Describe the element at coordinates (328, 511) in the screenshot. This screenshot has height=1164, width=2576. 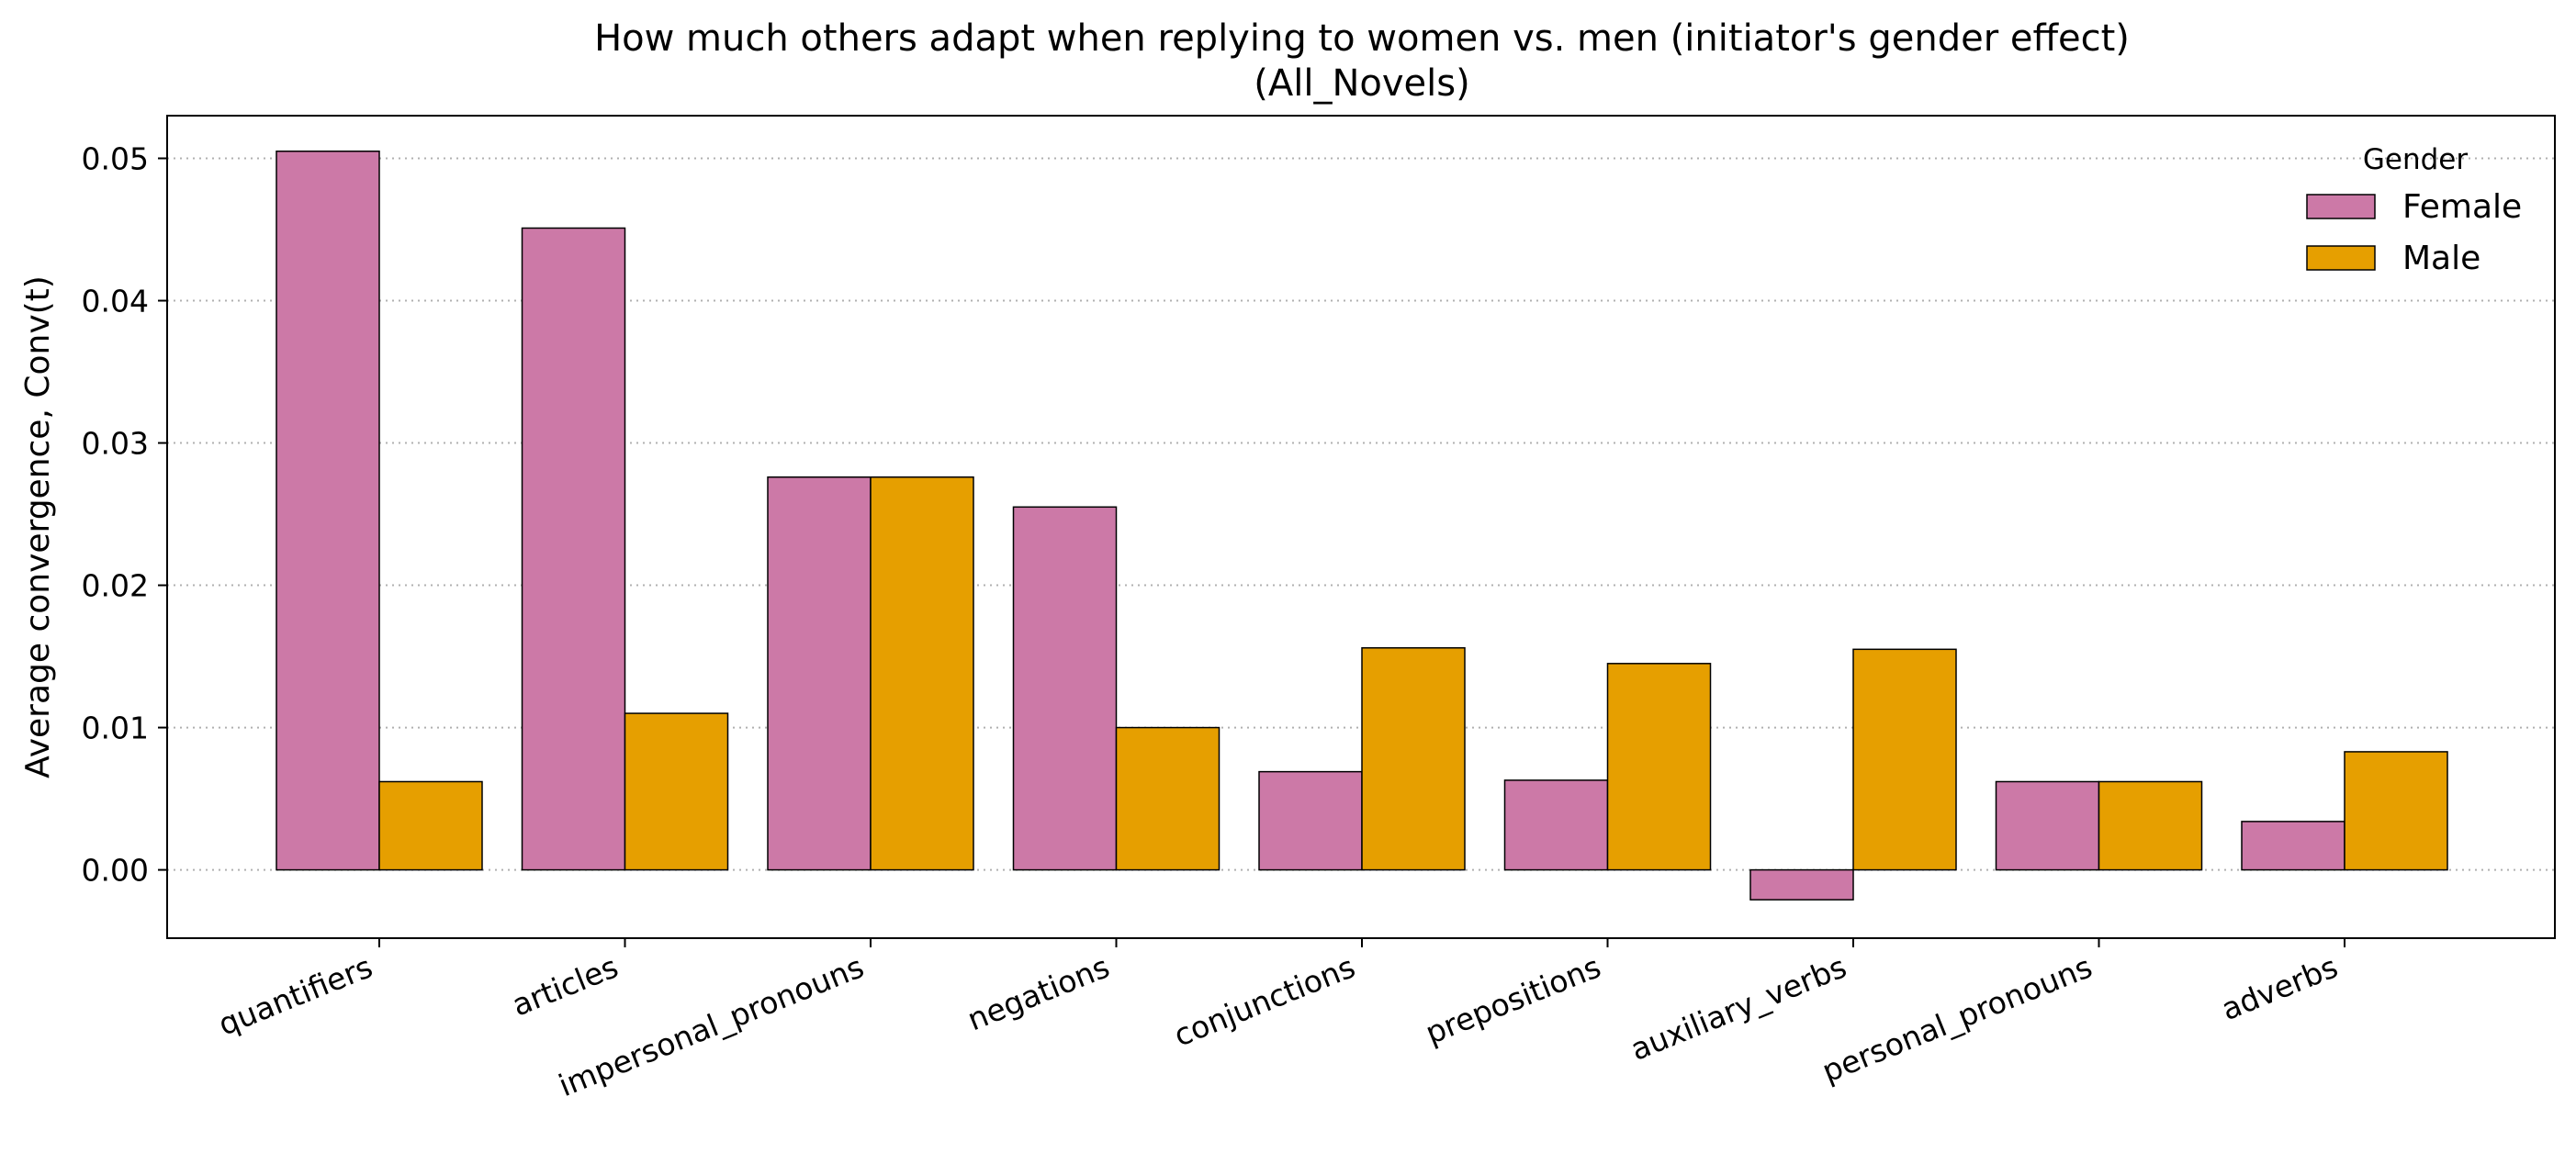
I see `bar-female-quantifiers` at that location.